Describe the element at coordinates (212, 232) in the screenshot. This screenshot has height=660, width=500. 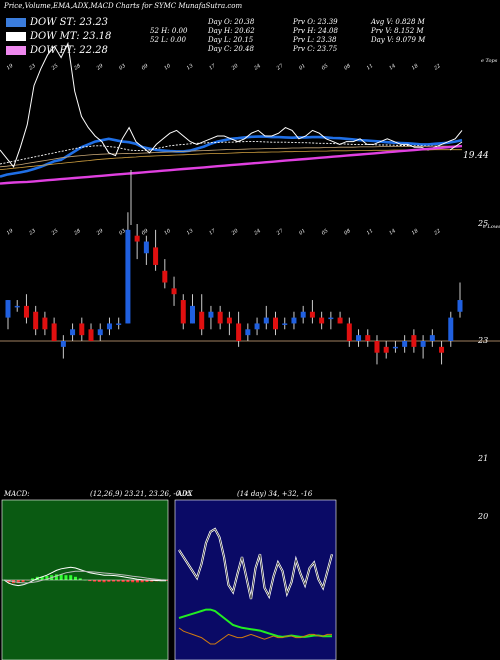
I see `price-date-label: 17` at that location.